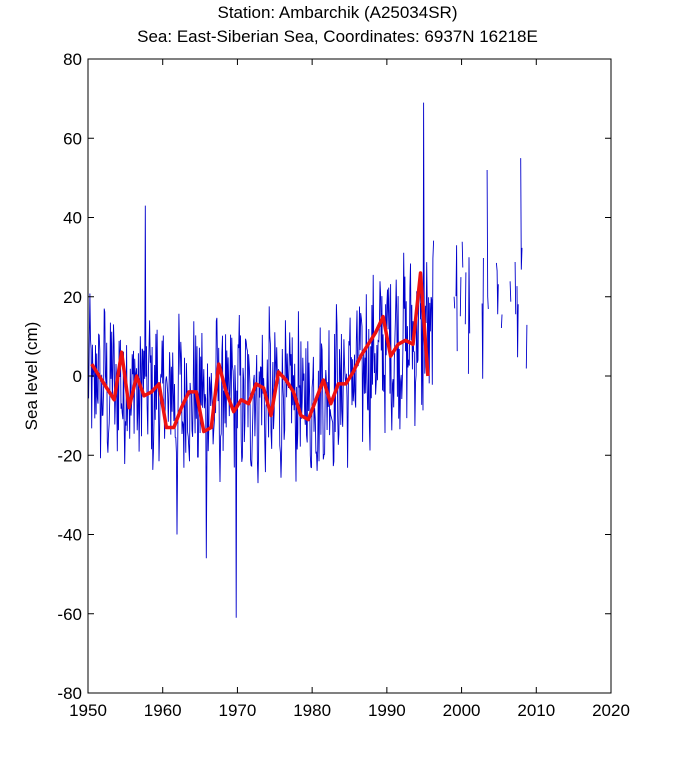 This screenshot has width=675, height=780. Describe the element at coordinates (72, 138) in the screenshot. I see `y-tick-label: 60` at that location.